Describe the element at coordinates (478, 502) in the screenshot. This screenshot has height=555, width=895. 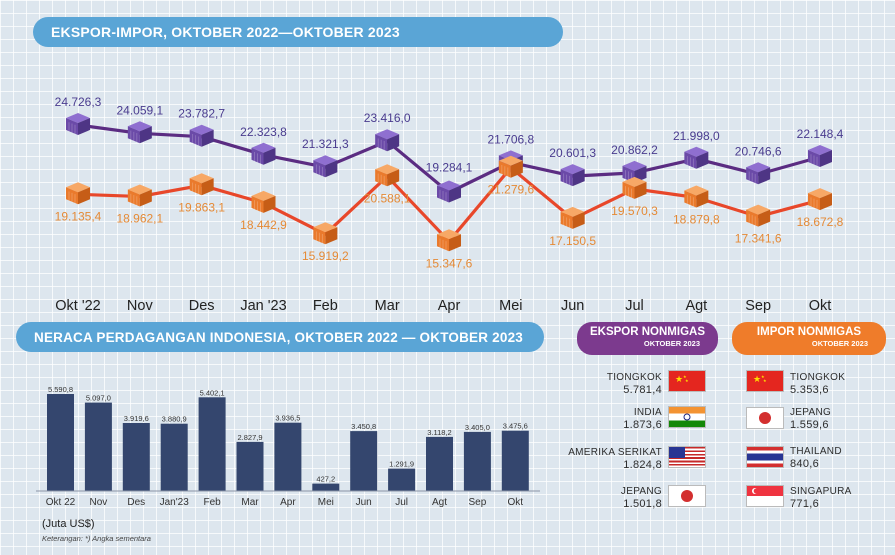
I see `bar-category-label: Sep` at that location.